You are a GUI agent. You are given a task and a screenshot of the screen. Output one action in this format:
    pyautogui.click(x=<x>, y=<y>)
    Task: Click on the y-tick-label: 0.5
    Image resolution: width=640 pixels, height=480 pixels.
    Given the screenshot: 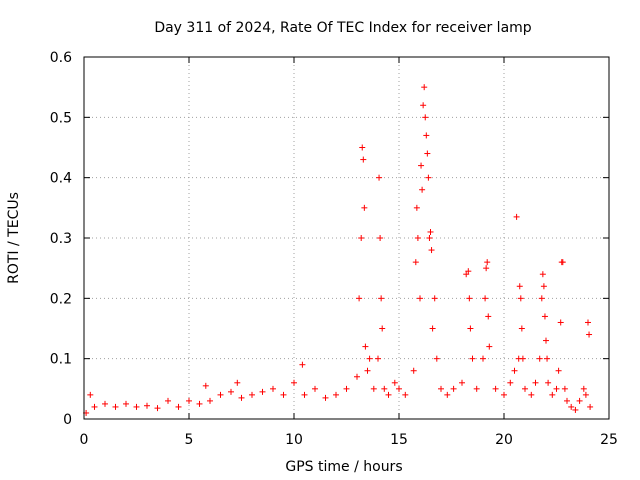 What is the action you would take?
    pyautogui.click(x=61, y=118)
    